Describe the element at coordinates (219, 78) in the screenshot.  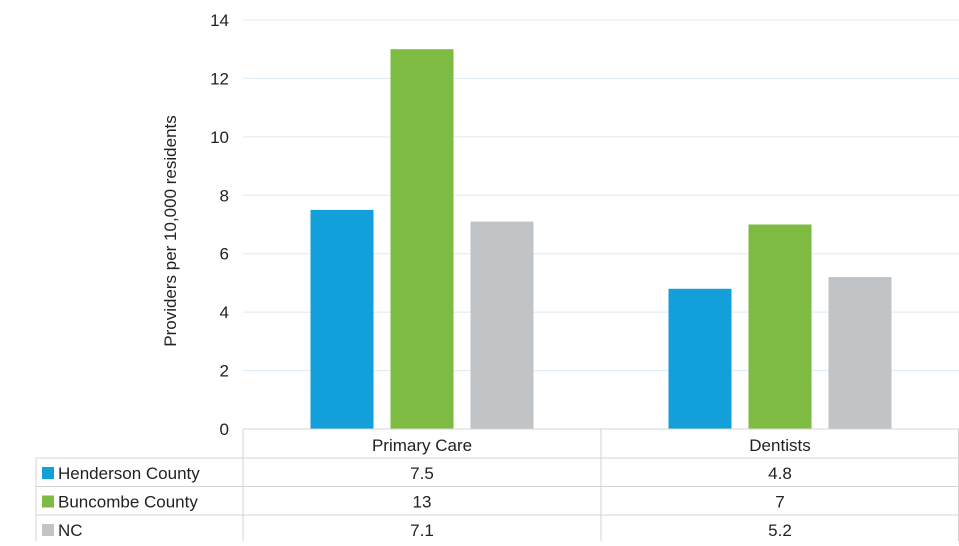
I see `y-tick-label: 12` at that location.